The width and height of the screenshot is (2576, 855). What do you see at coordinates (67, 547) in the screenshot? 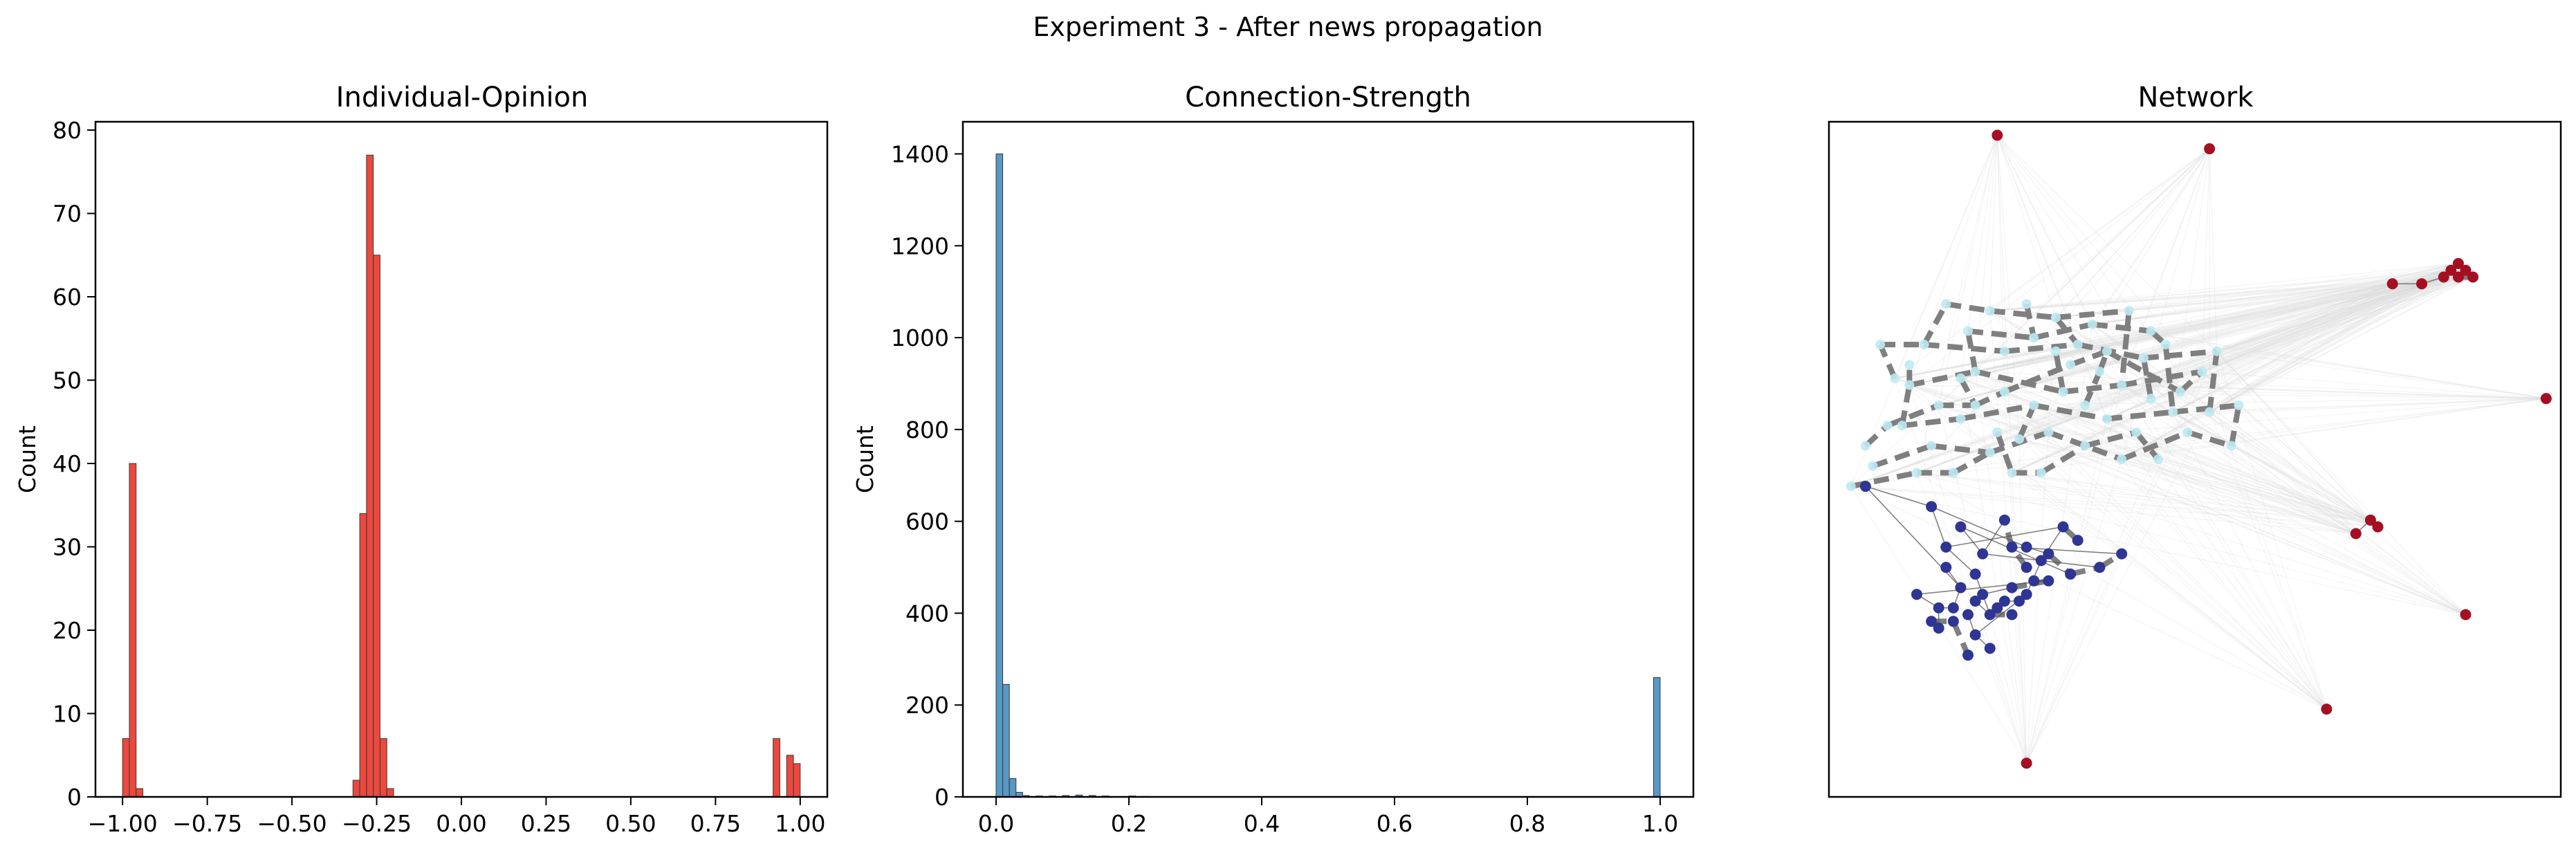
I see `y-tick-label: 30` at bounding box center [67, 547].